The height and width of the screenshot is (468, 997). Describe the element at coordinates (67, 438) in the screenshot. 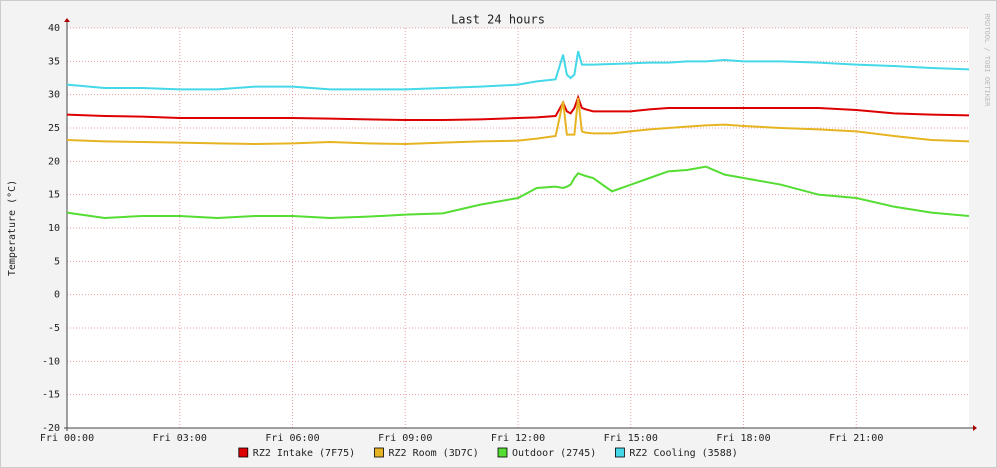

I see `x-tick-label: Fri 00:00` at that location.